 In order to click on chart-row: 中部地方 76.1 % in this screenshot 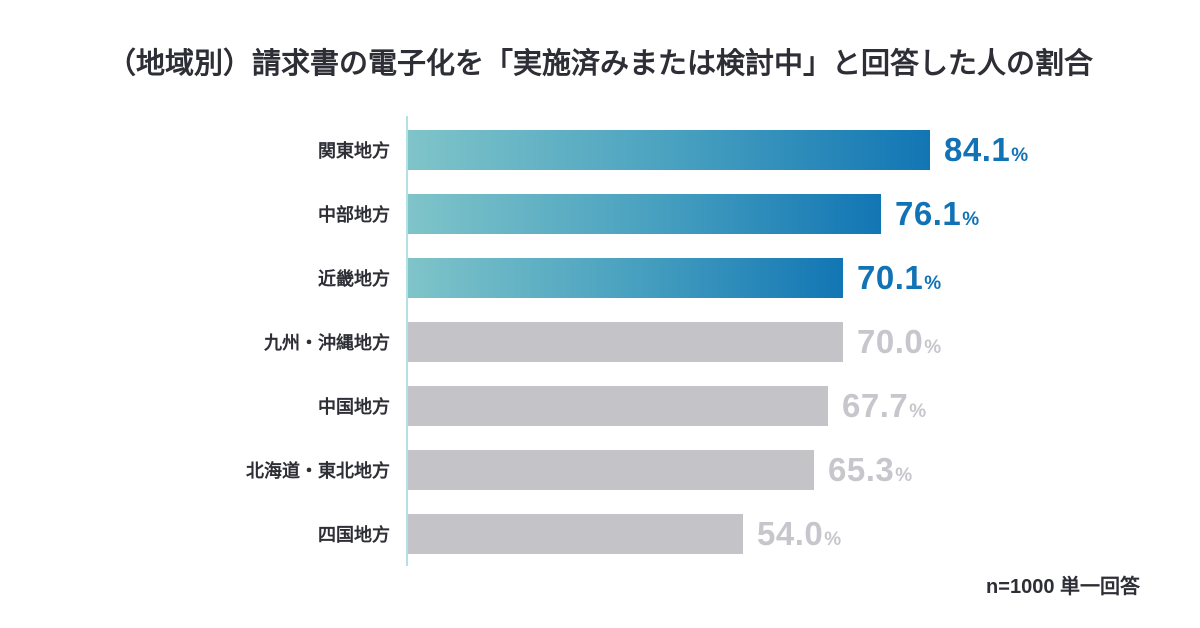, I will do `click(600, 214)`.